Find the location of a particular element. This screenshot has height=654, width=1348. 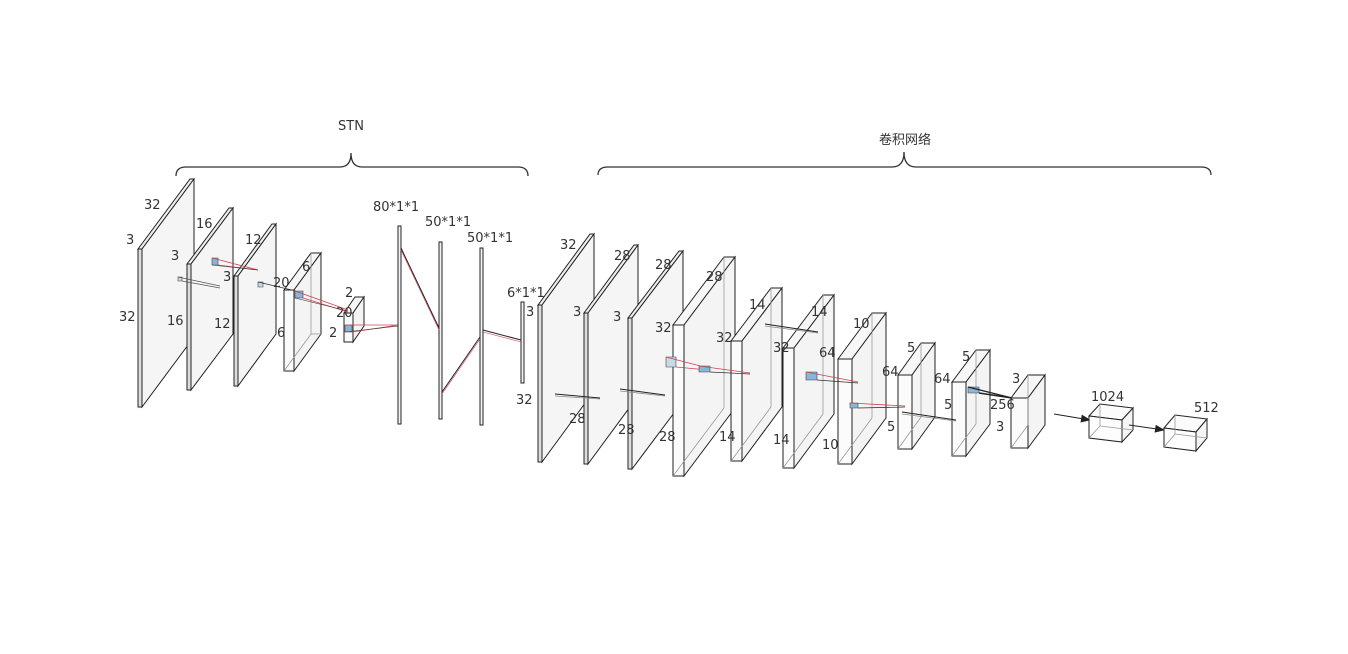

cnn-6-depth: 32 is located at coordinates (781, 348).